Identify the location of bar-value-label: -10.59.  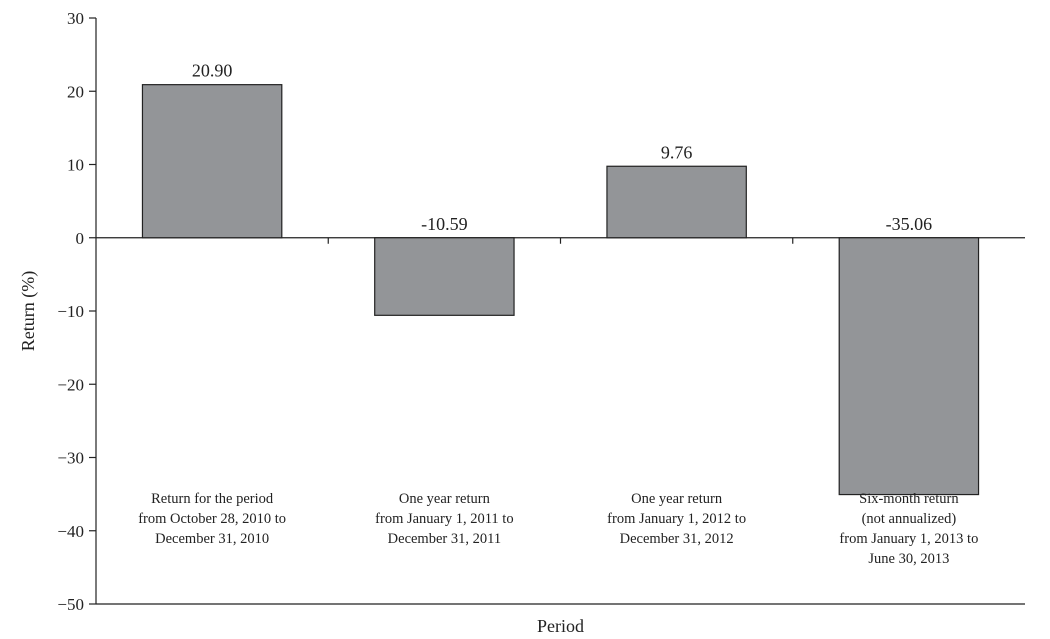
(444, 224).